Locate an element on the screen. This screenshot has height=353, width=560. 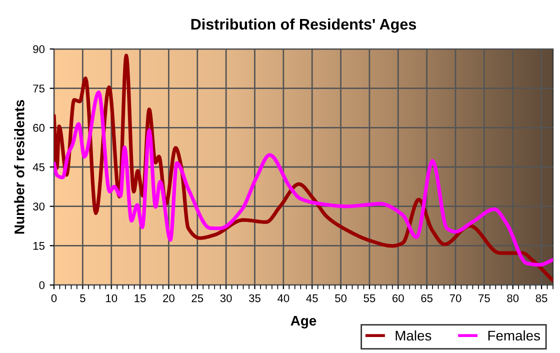
y-tick-label: 75 is located at coordinates (39, 88).